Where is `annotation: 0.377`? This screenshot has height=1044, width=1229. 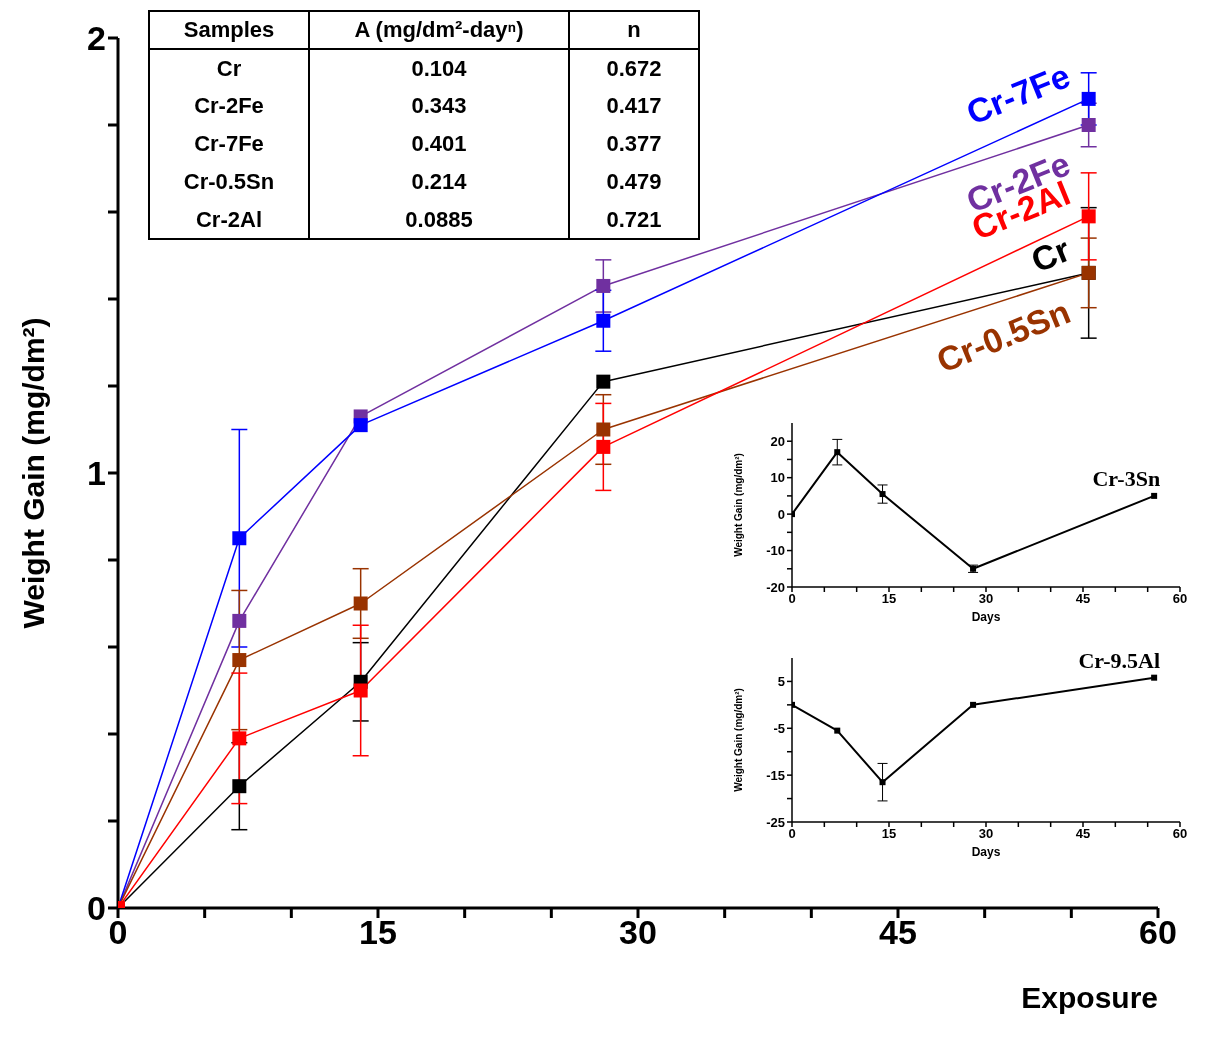
annotation: 0.377 is located at coordinates (634, 144).